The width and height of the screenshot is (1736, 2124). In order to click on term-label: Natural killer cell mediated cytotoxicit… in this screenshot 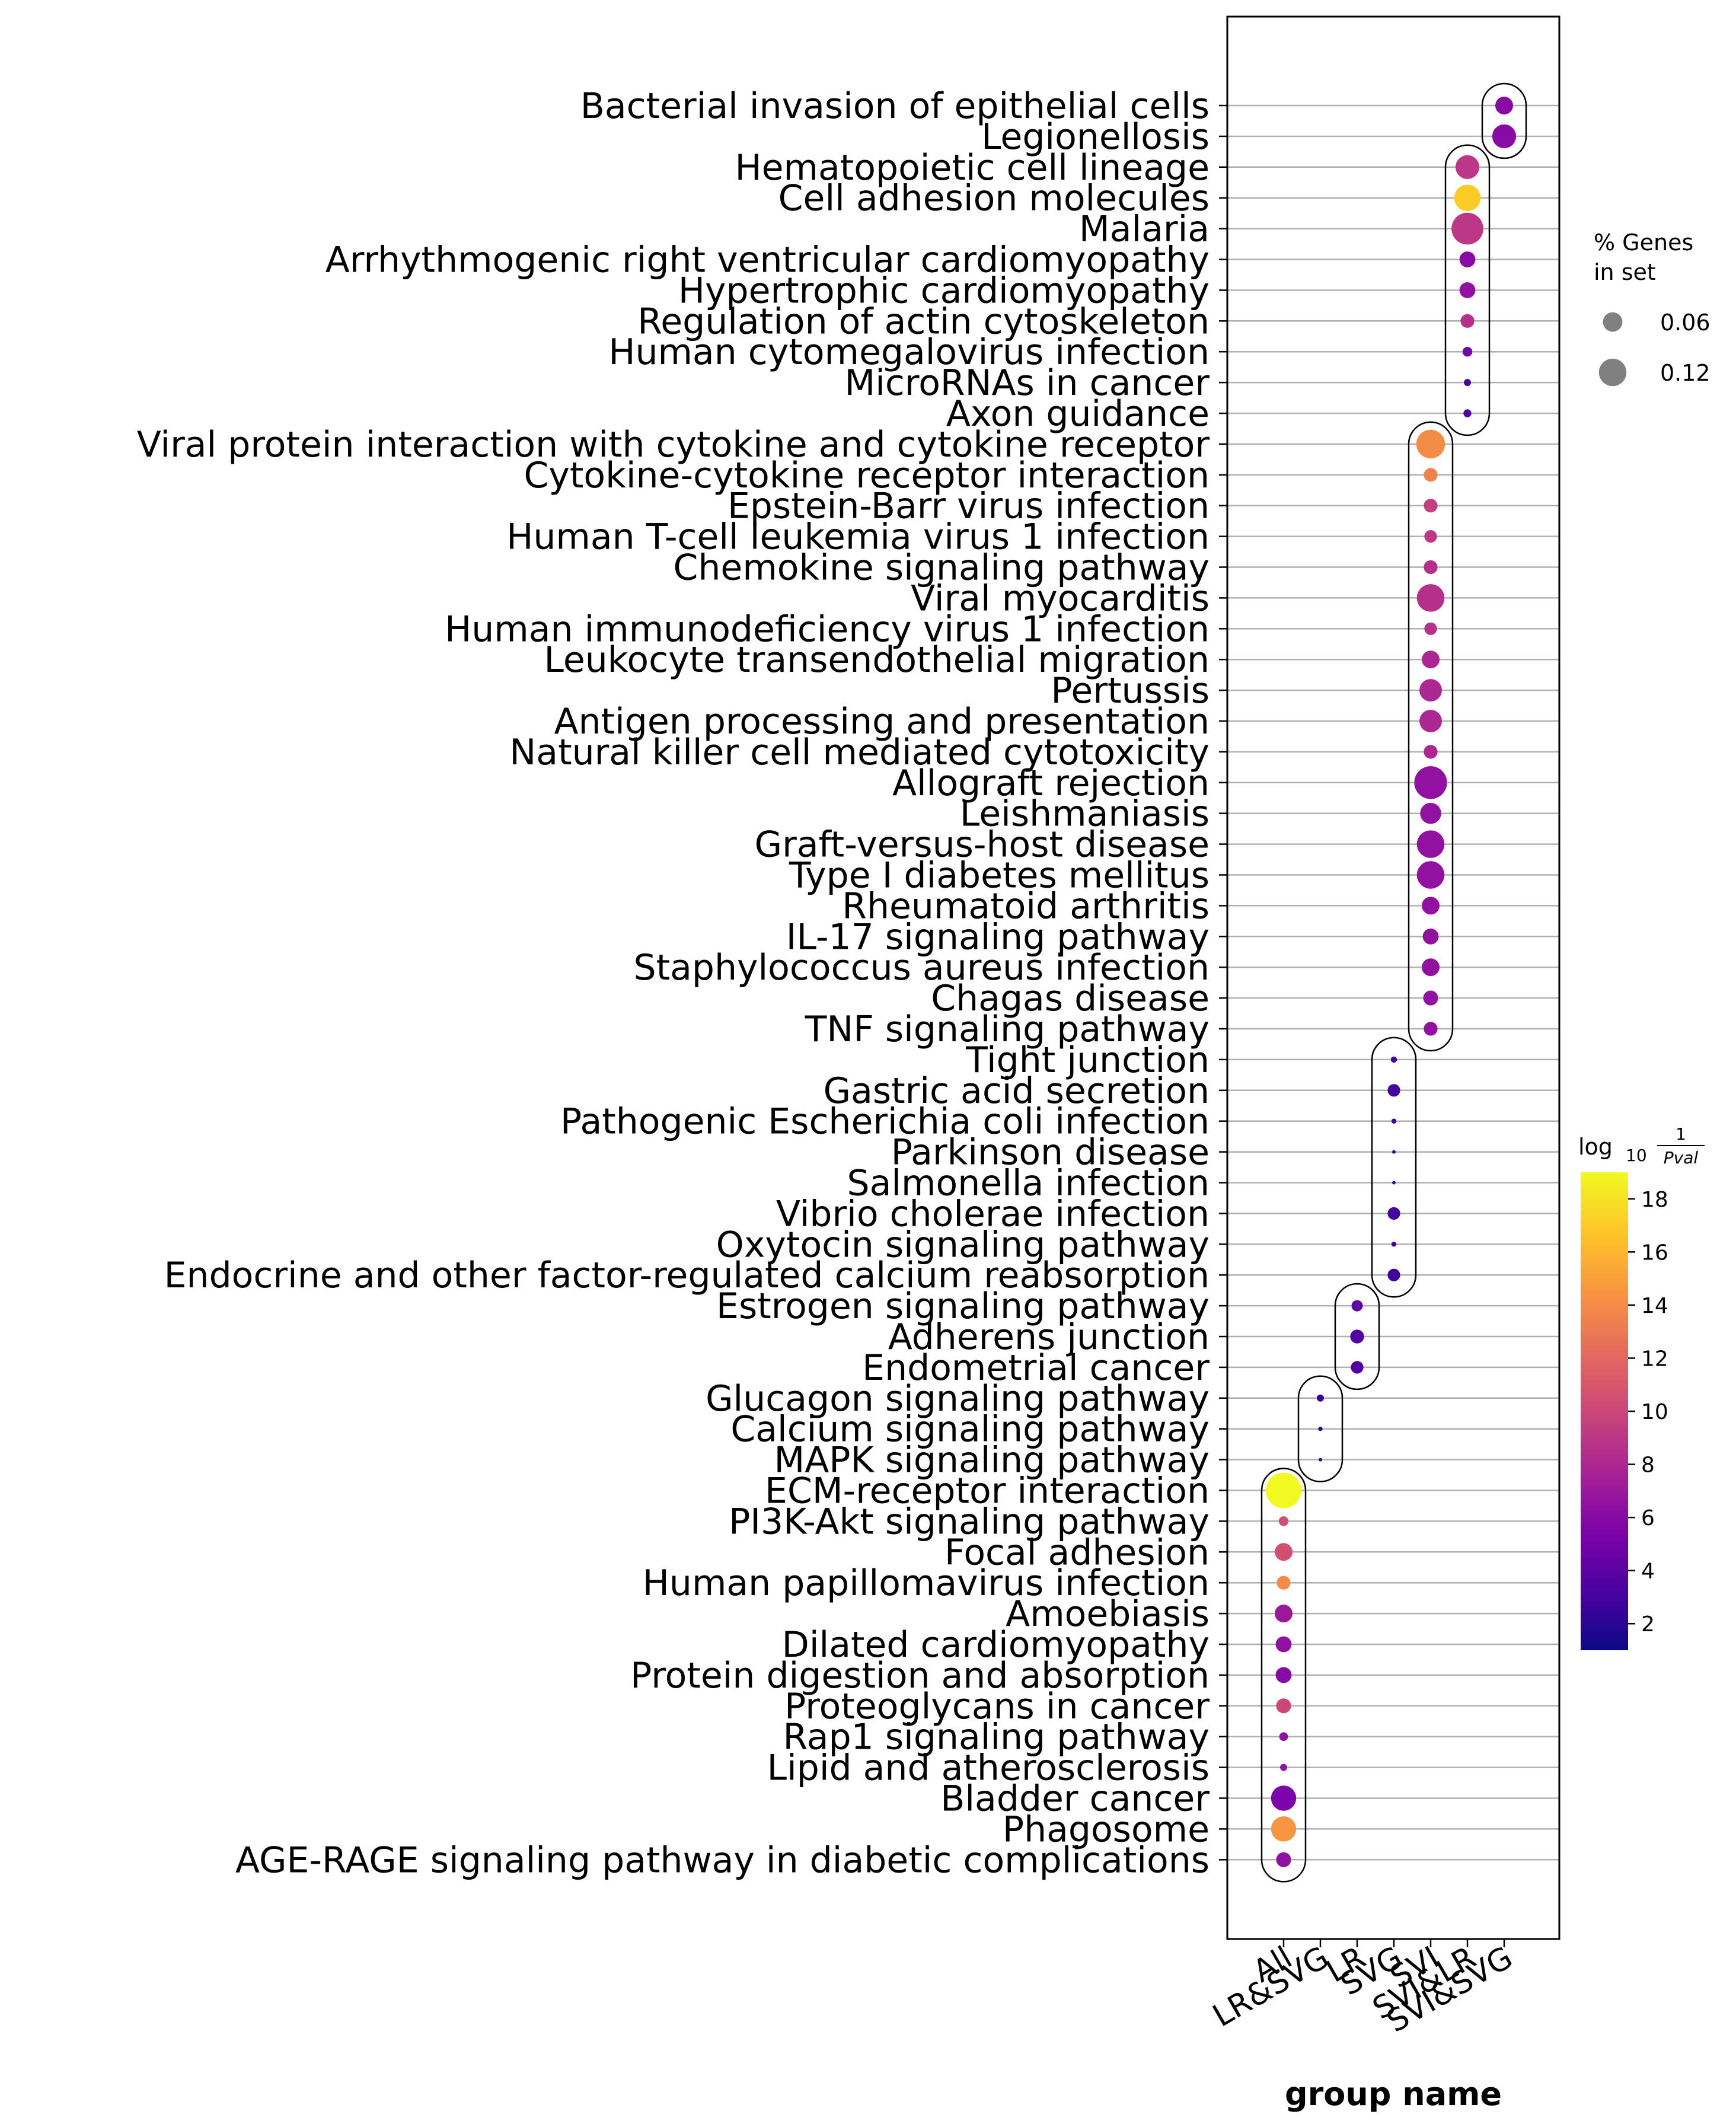, I will do `click(859, 752)`.